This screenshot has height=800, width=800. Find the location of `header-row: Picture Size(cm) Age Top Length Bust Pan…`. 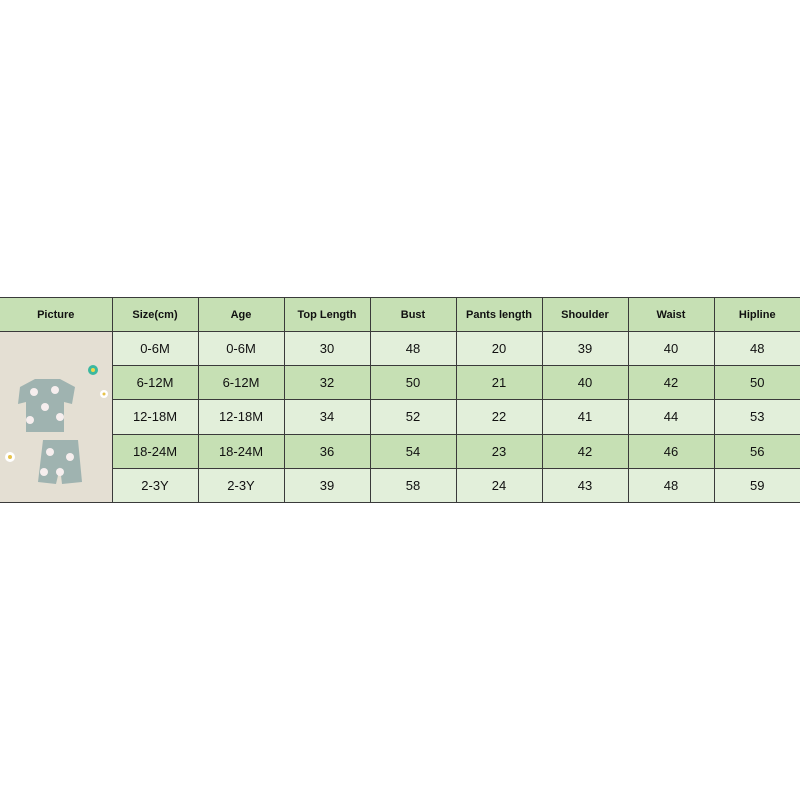

header-row: Picture Size(cm) Age Top Length Bust Pan… is located at coordinates (400, 314).